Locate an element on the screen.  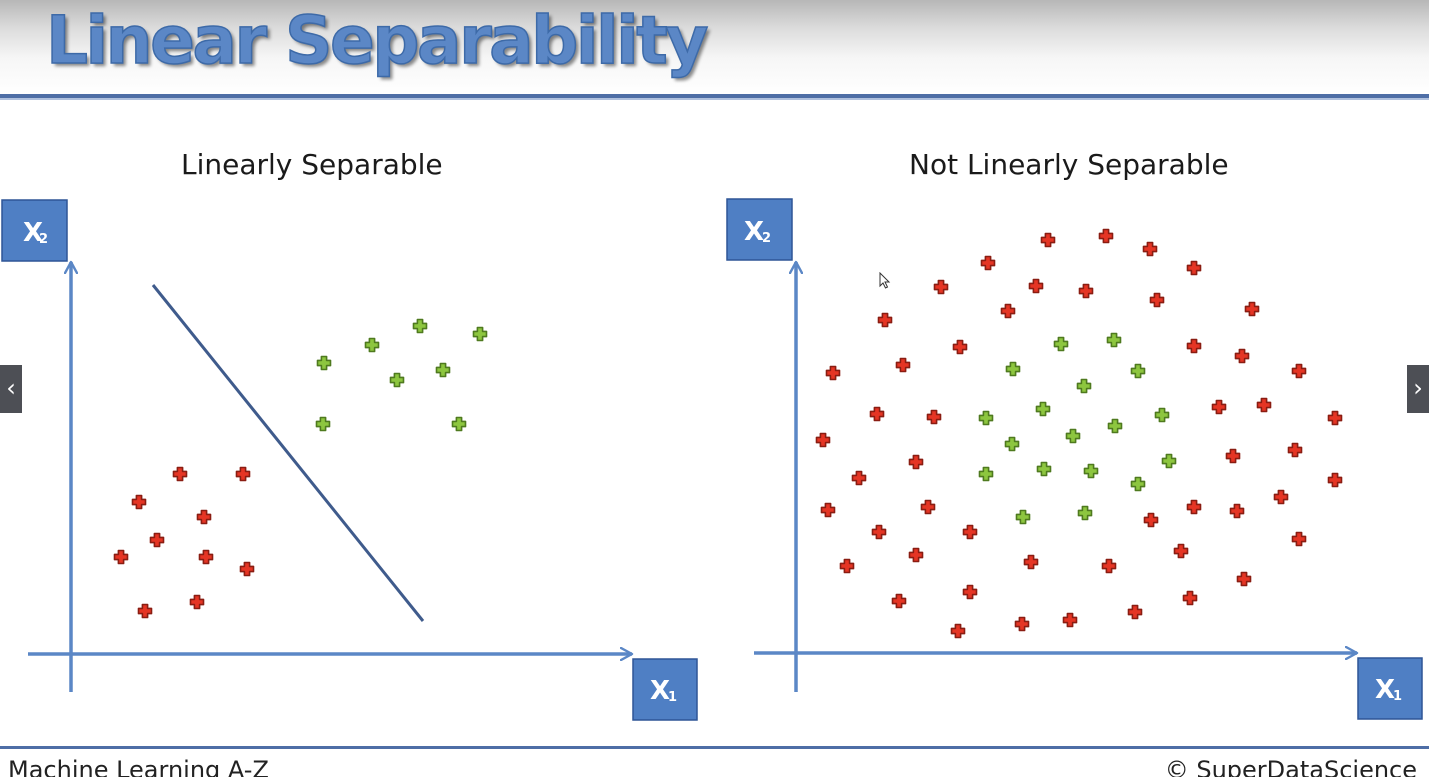
left-x-axis-label-text: X is located at coordinates (660, 691).